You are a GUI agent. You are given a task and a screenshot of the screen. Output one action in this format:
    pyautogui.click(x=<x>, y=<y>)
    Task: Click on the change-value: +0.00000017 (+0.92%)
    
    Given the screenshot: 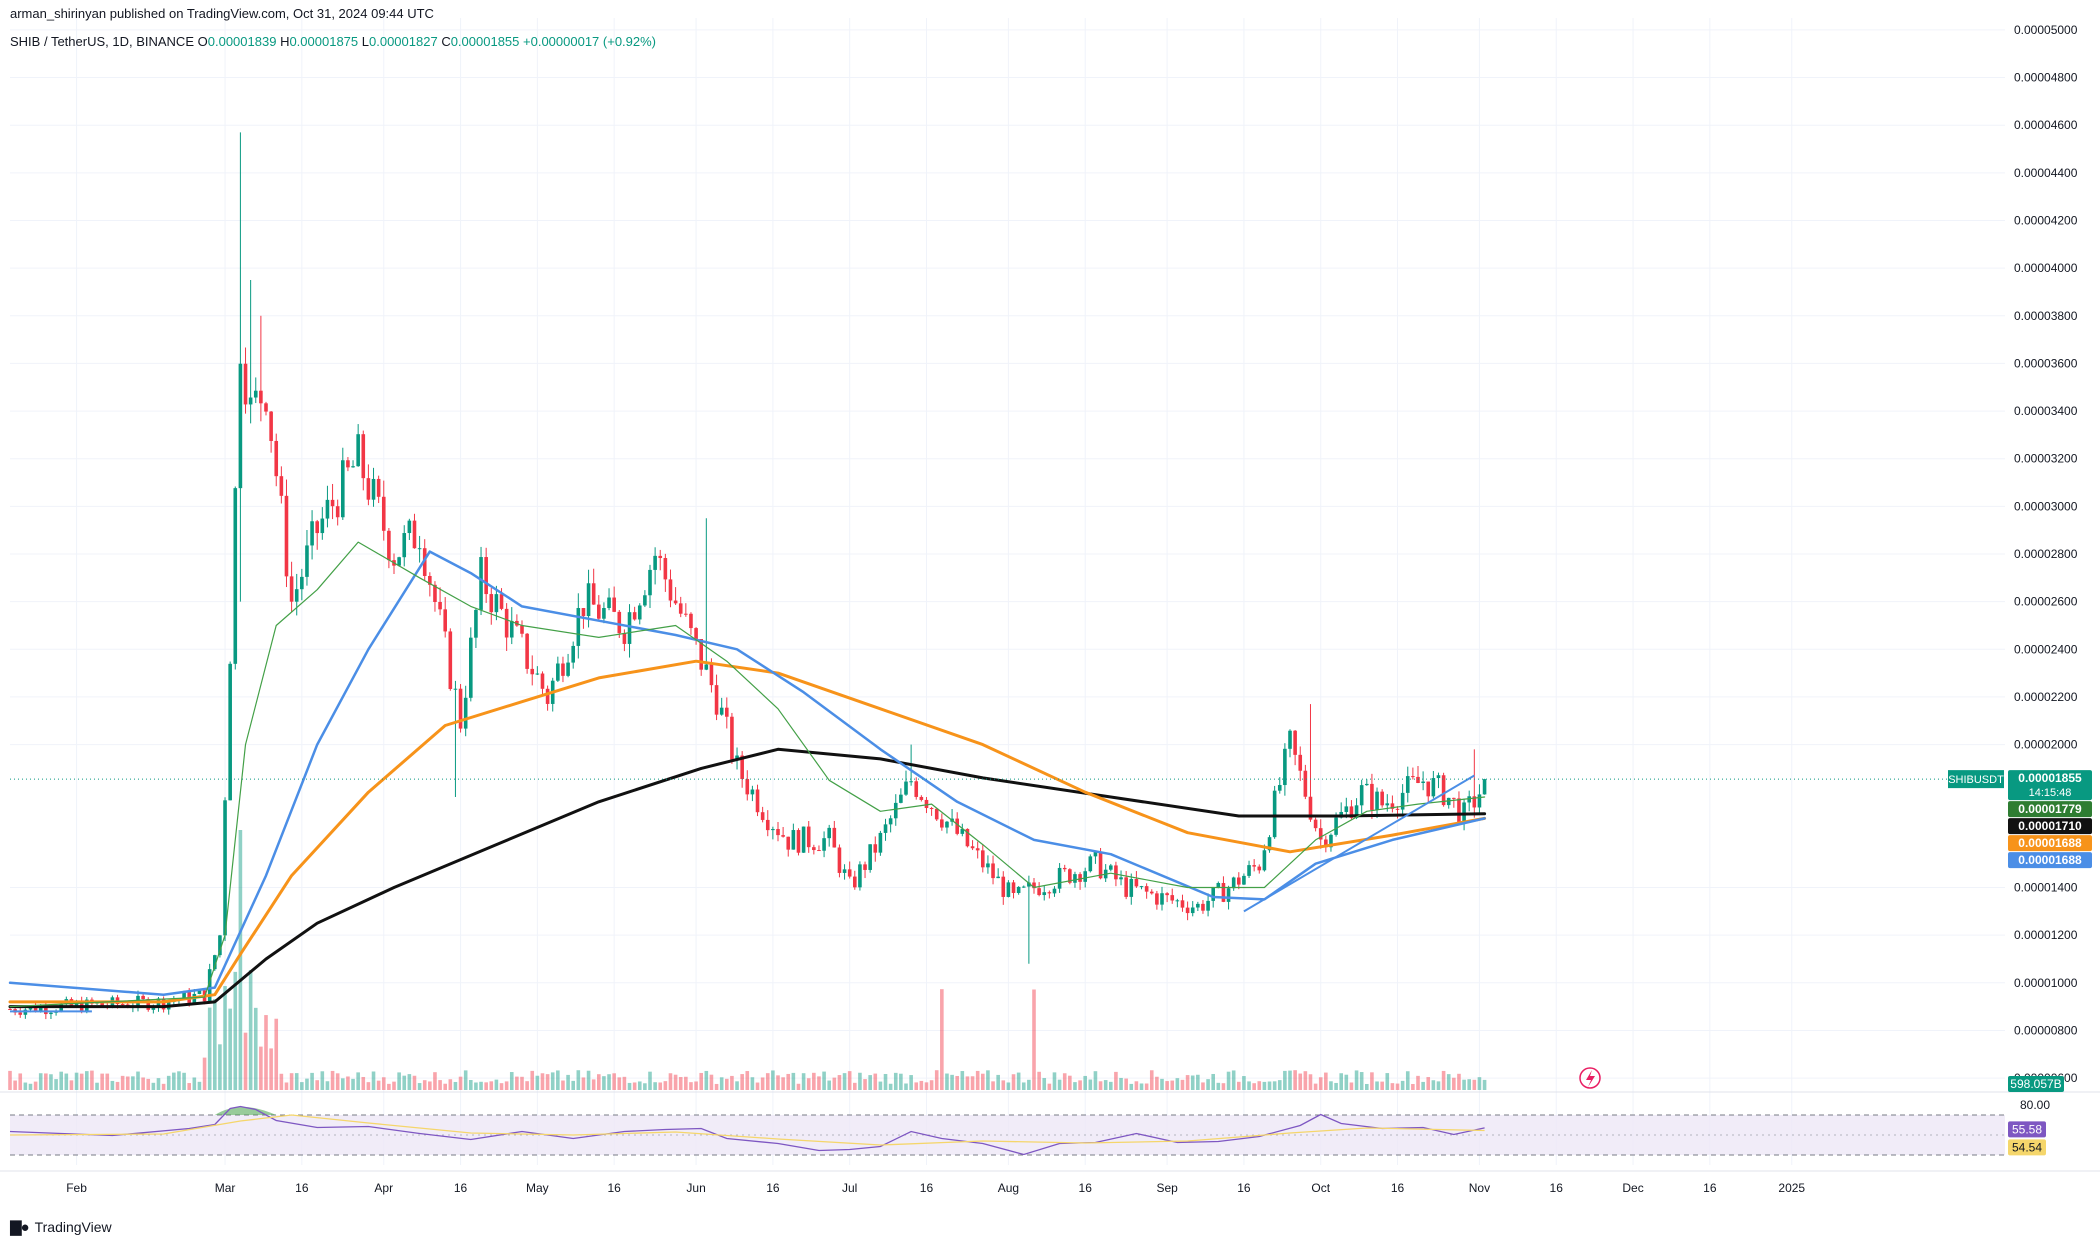 What is the action you would take?
    pyautogui.click(x=590, y=41)
    